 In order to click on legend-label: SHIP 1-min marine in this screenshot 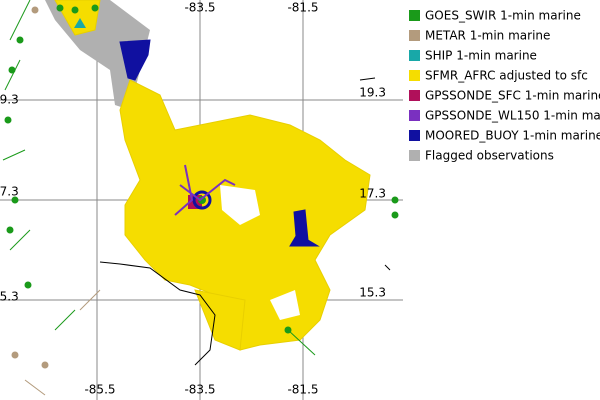, I will do `click(481, 56)`.